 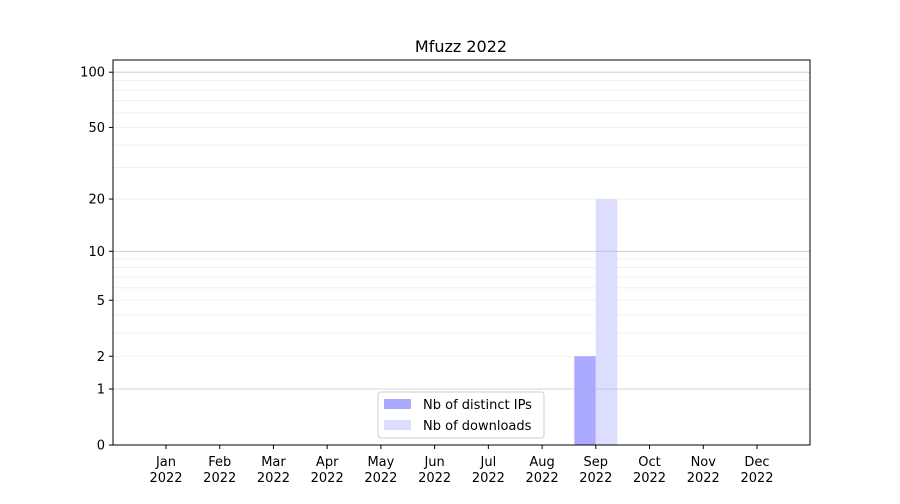 I want to click on legend: Nb of distinct IPs Nb of downloads, so click(x=461, y=415).